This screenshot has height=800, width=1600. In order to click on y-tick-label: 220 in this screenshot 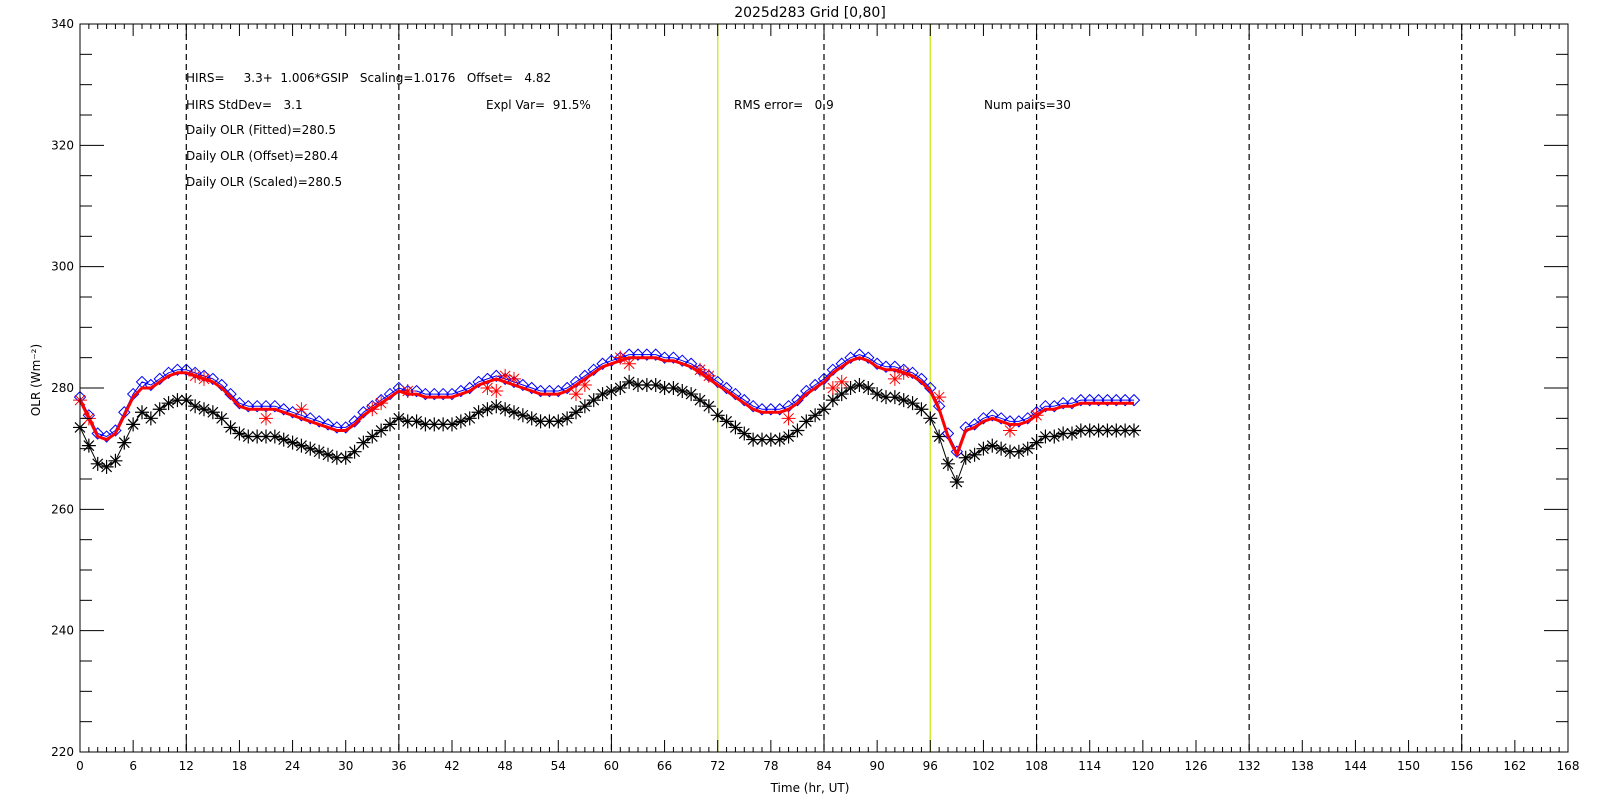, I will do `click(62, 752)`.